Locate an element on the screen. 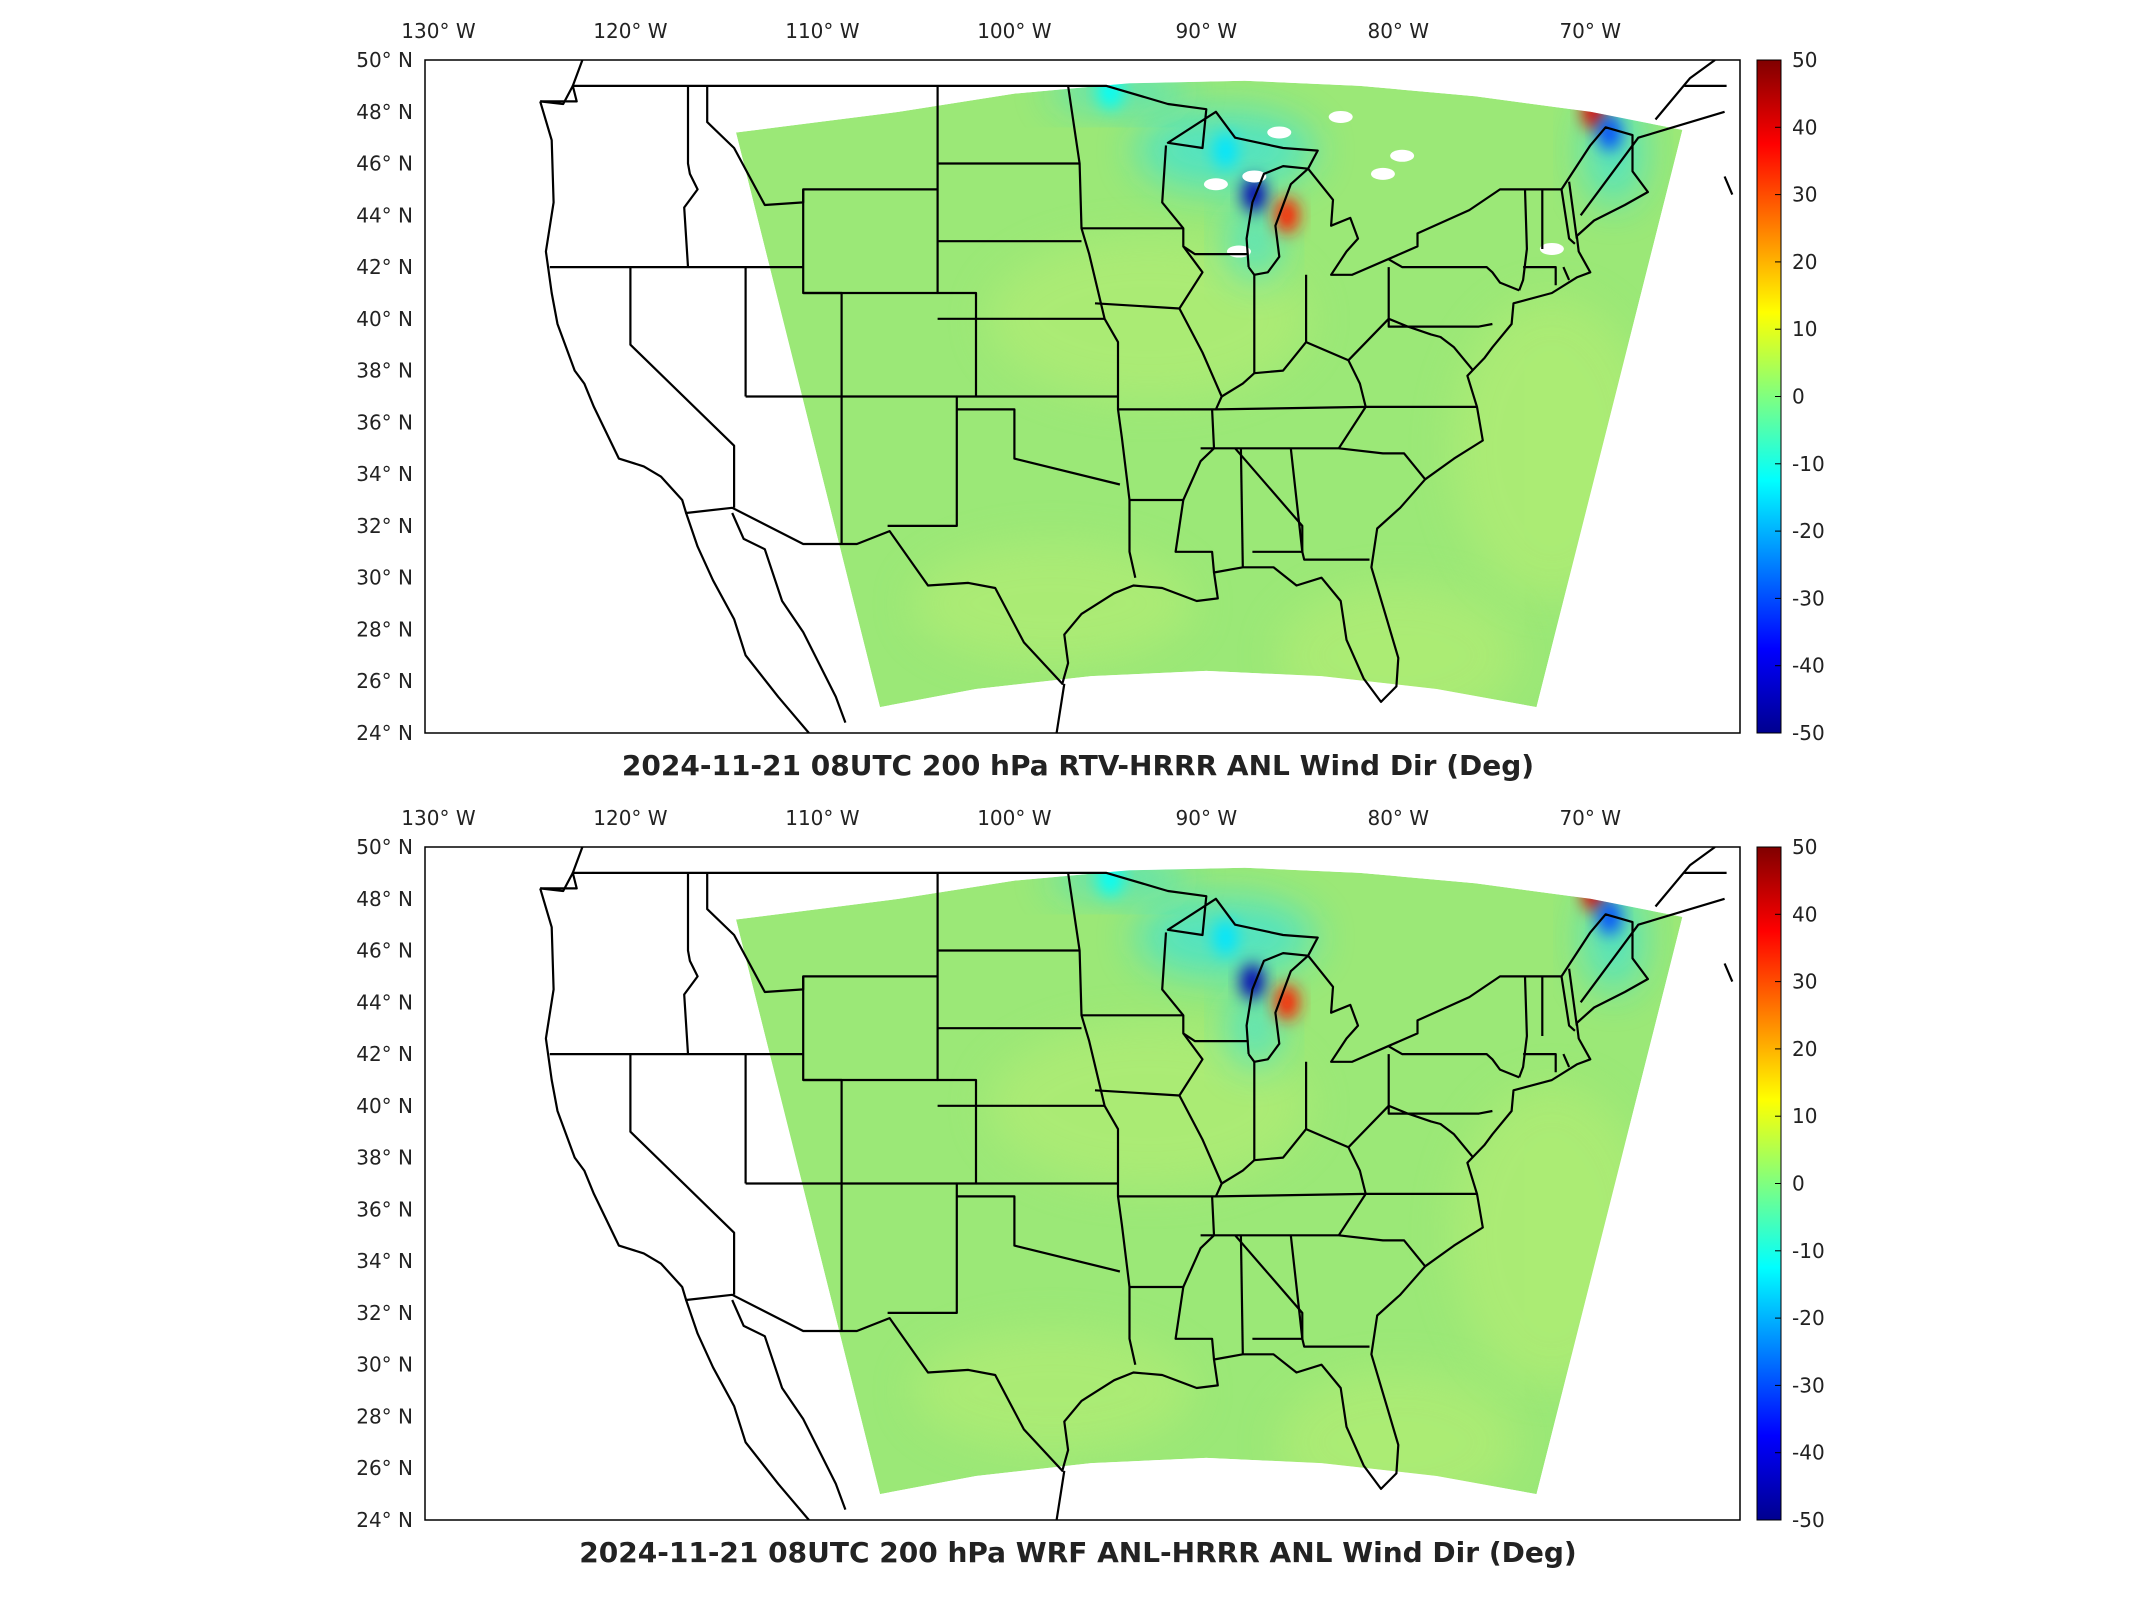 This screenshot has width=2133, height=1600. lat-tick-label: 50° N is located at coordinates (384, 60).